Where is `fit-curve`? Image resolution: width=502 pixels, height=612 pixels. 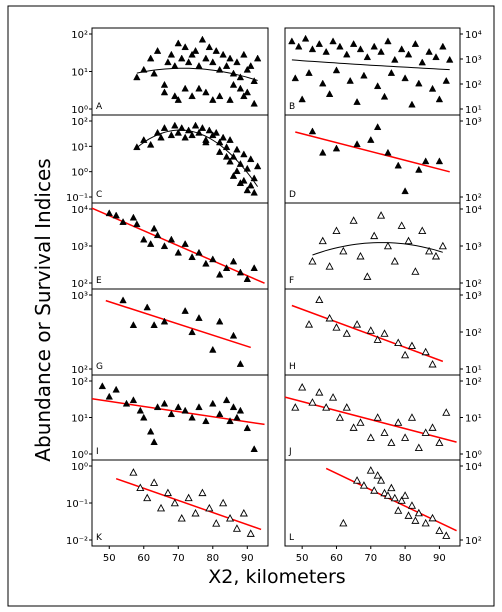 fit-curve is located at coordinates (377, 249).